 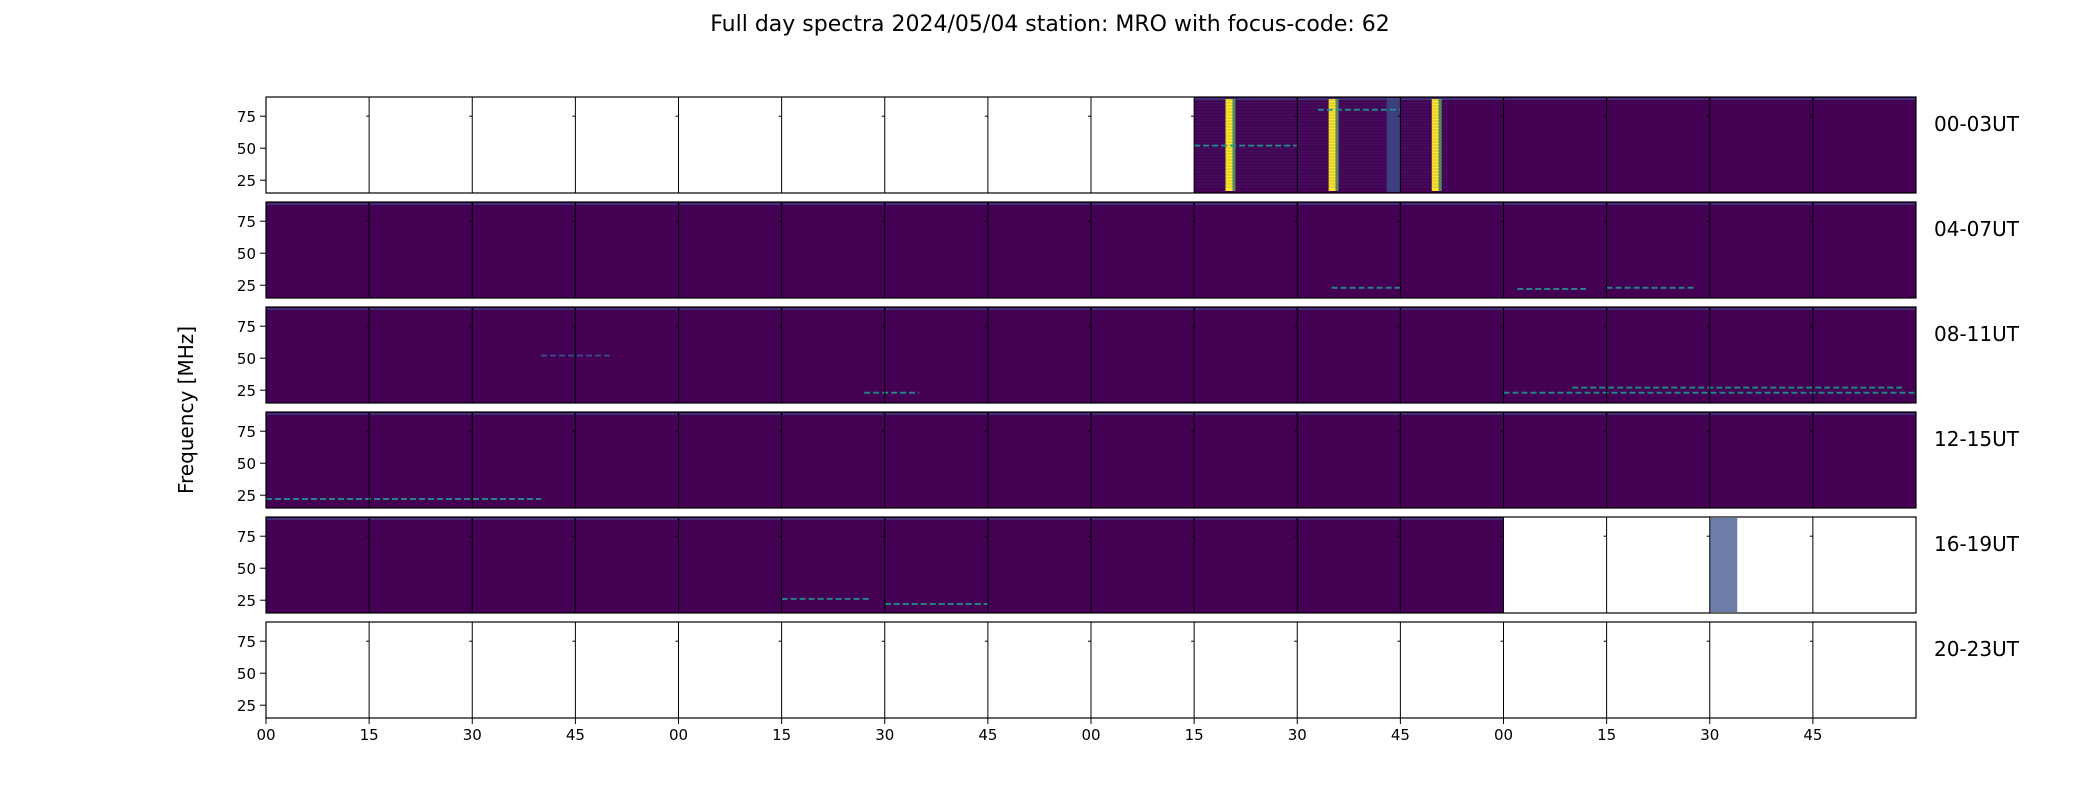 I want to click on spectrum-panel-r1-p0, so click(x=318, y=250).